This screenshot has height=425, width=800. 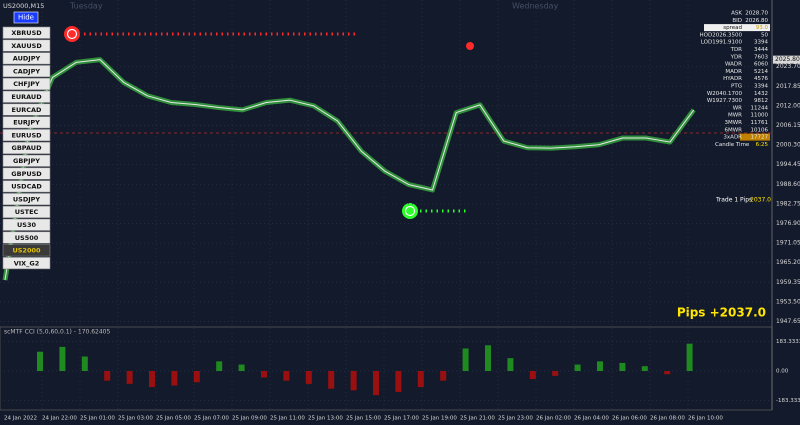 What do you see at coordinates (733, 72) in the screenshot?
I see `info-key: MADR` at bounding box center [733, 72].